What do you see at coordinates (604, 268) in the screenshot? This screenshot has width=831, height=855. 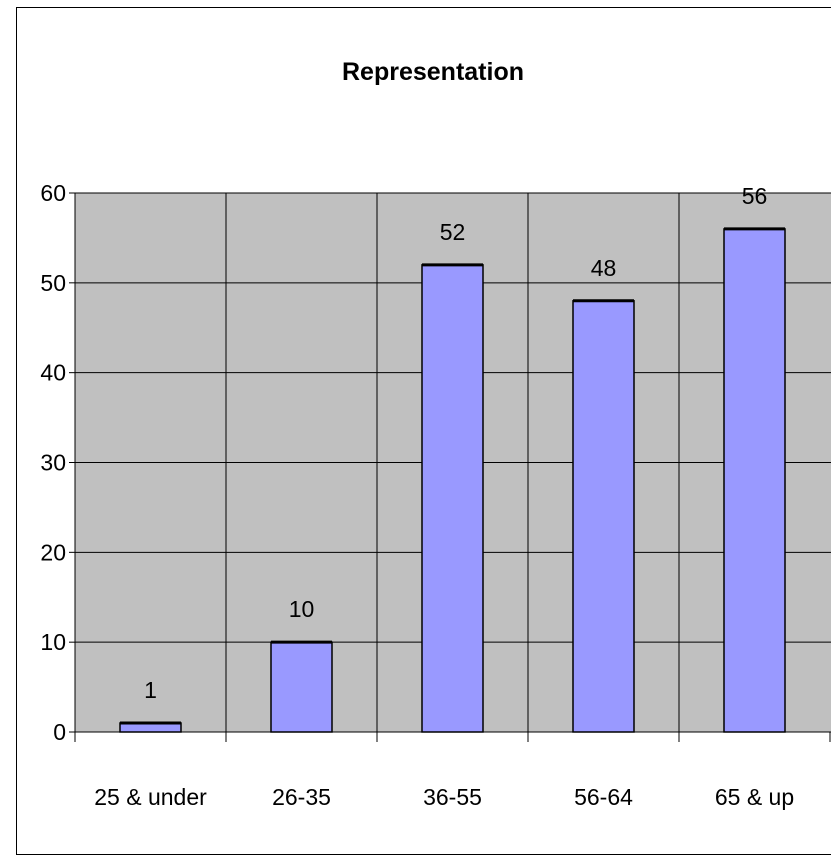 I see `data-label: 48` at bounding box center [604, 268].